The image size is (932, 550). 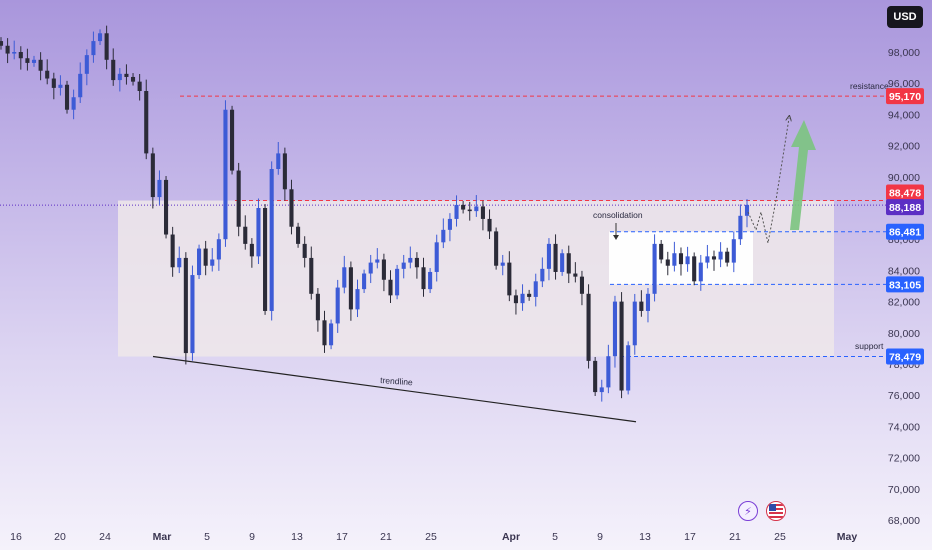 What do you see at coordinates (904, 427) in the screenshot?
I see `y-tick-label: 74,000` at bounding box center [904, 427].